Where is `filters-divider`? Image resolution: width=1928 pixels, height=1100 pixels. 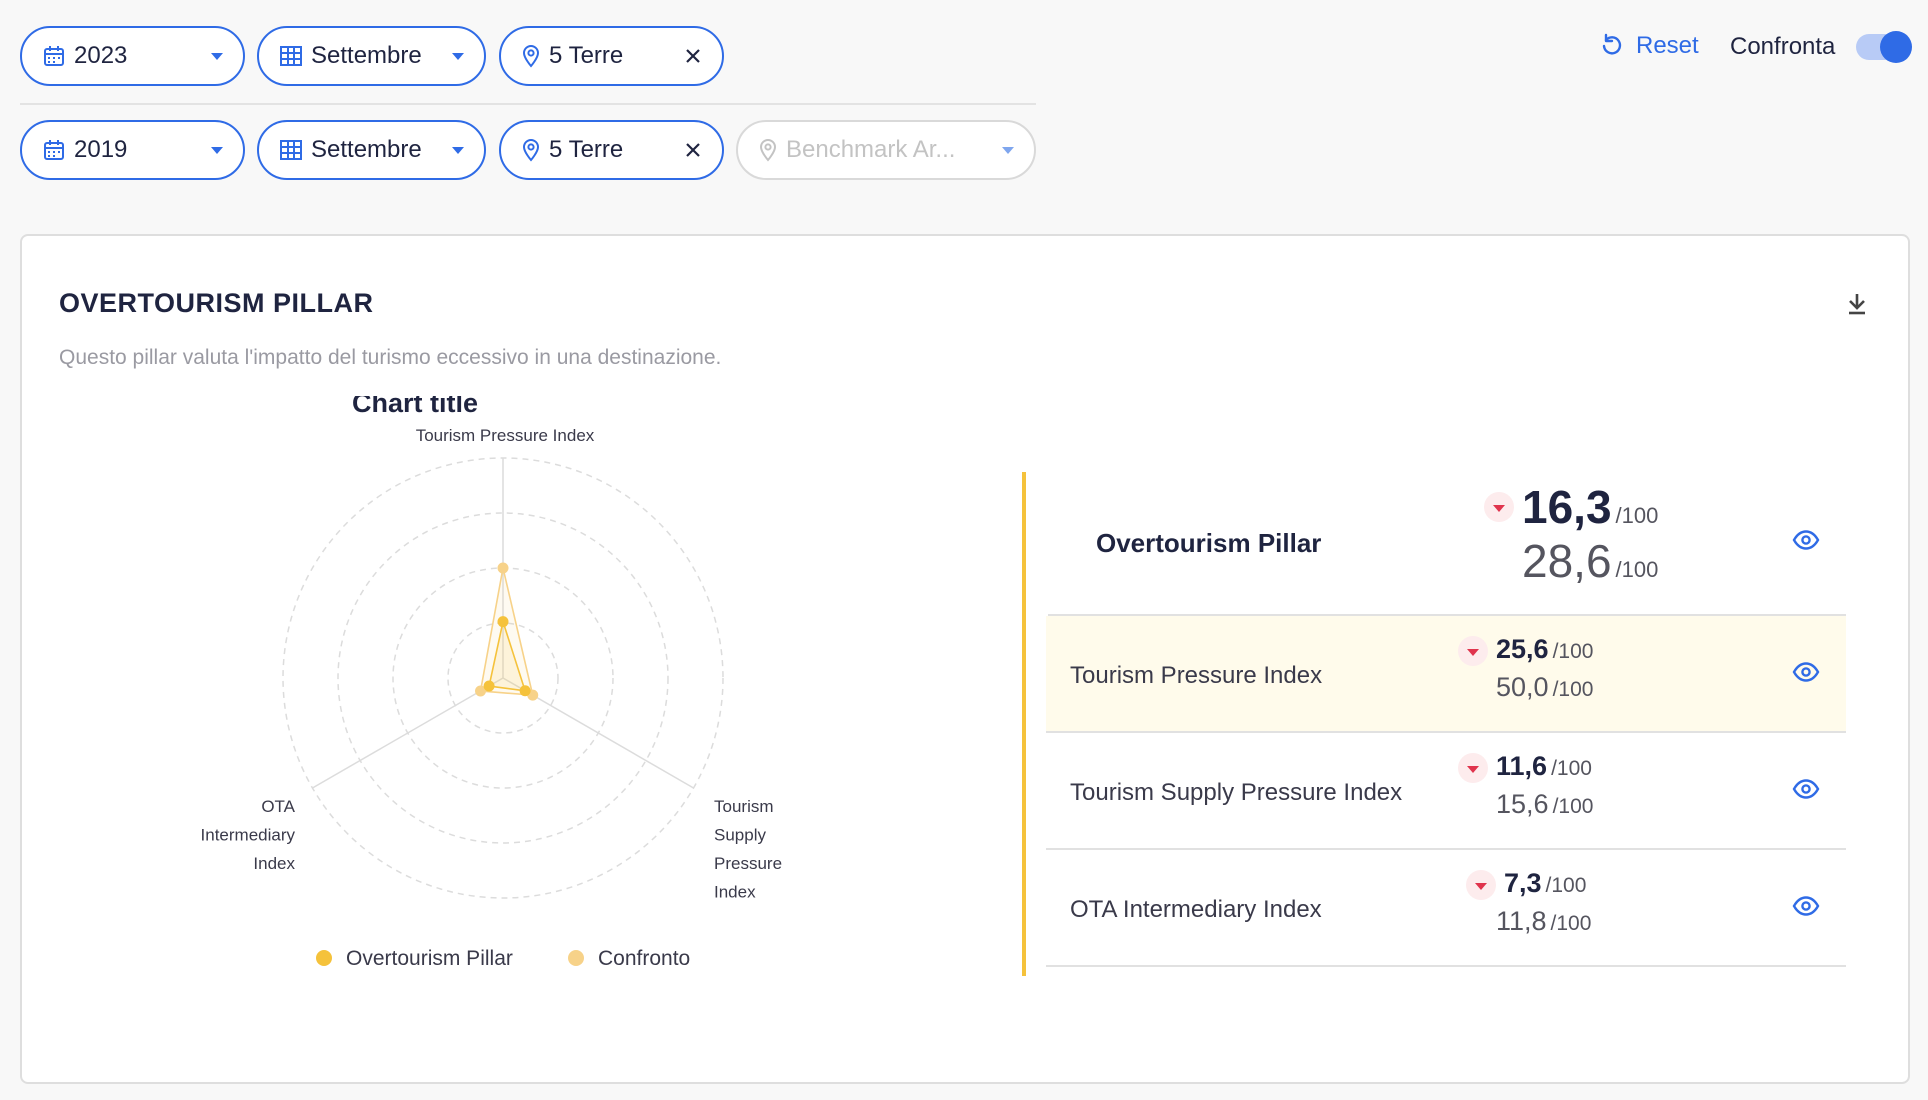
filters-divider is located at coordinates (528, 104).